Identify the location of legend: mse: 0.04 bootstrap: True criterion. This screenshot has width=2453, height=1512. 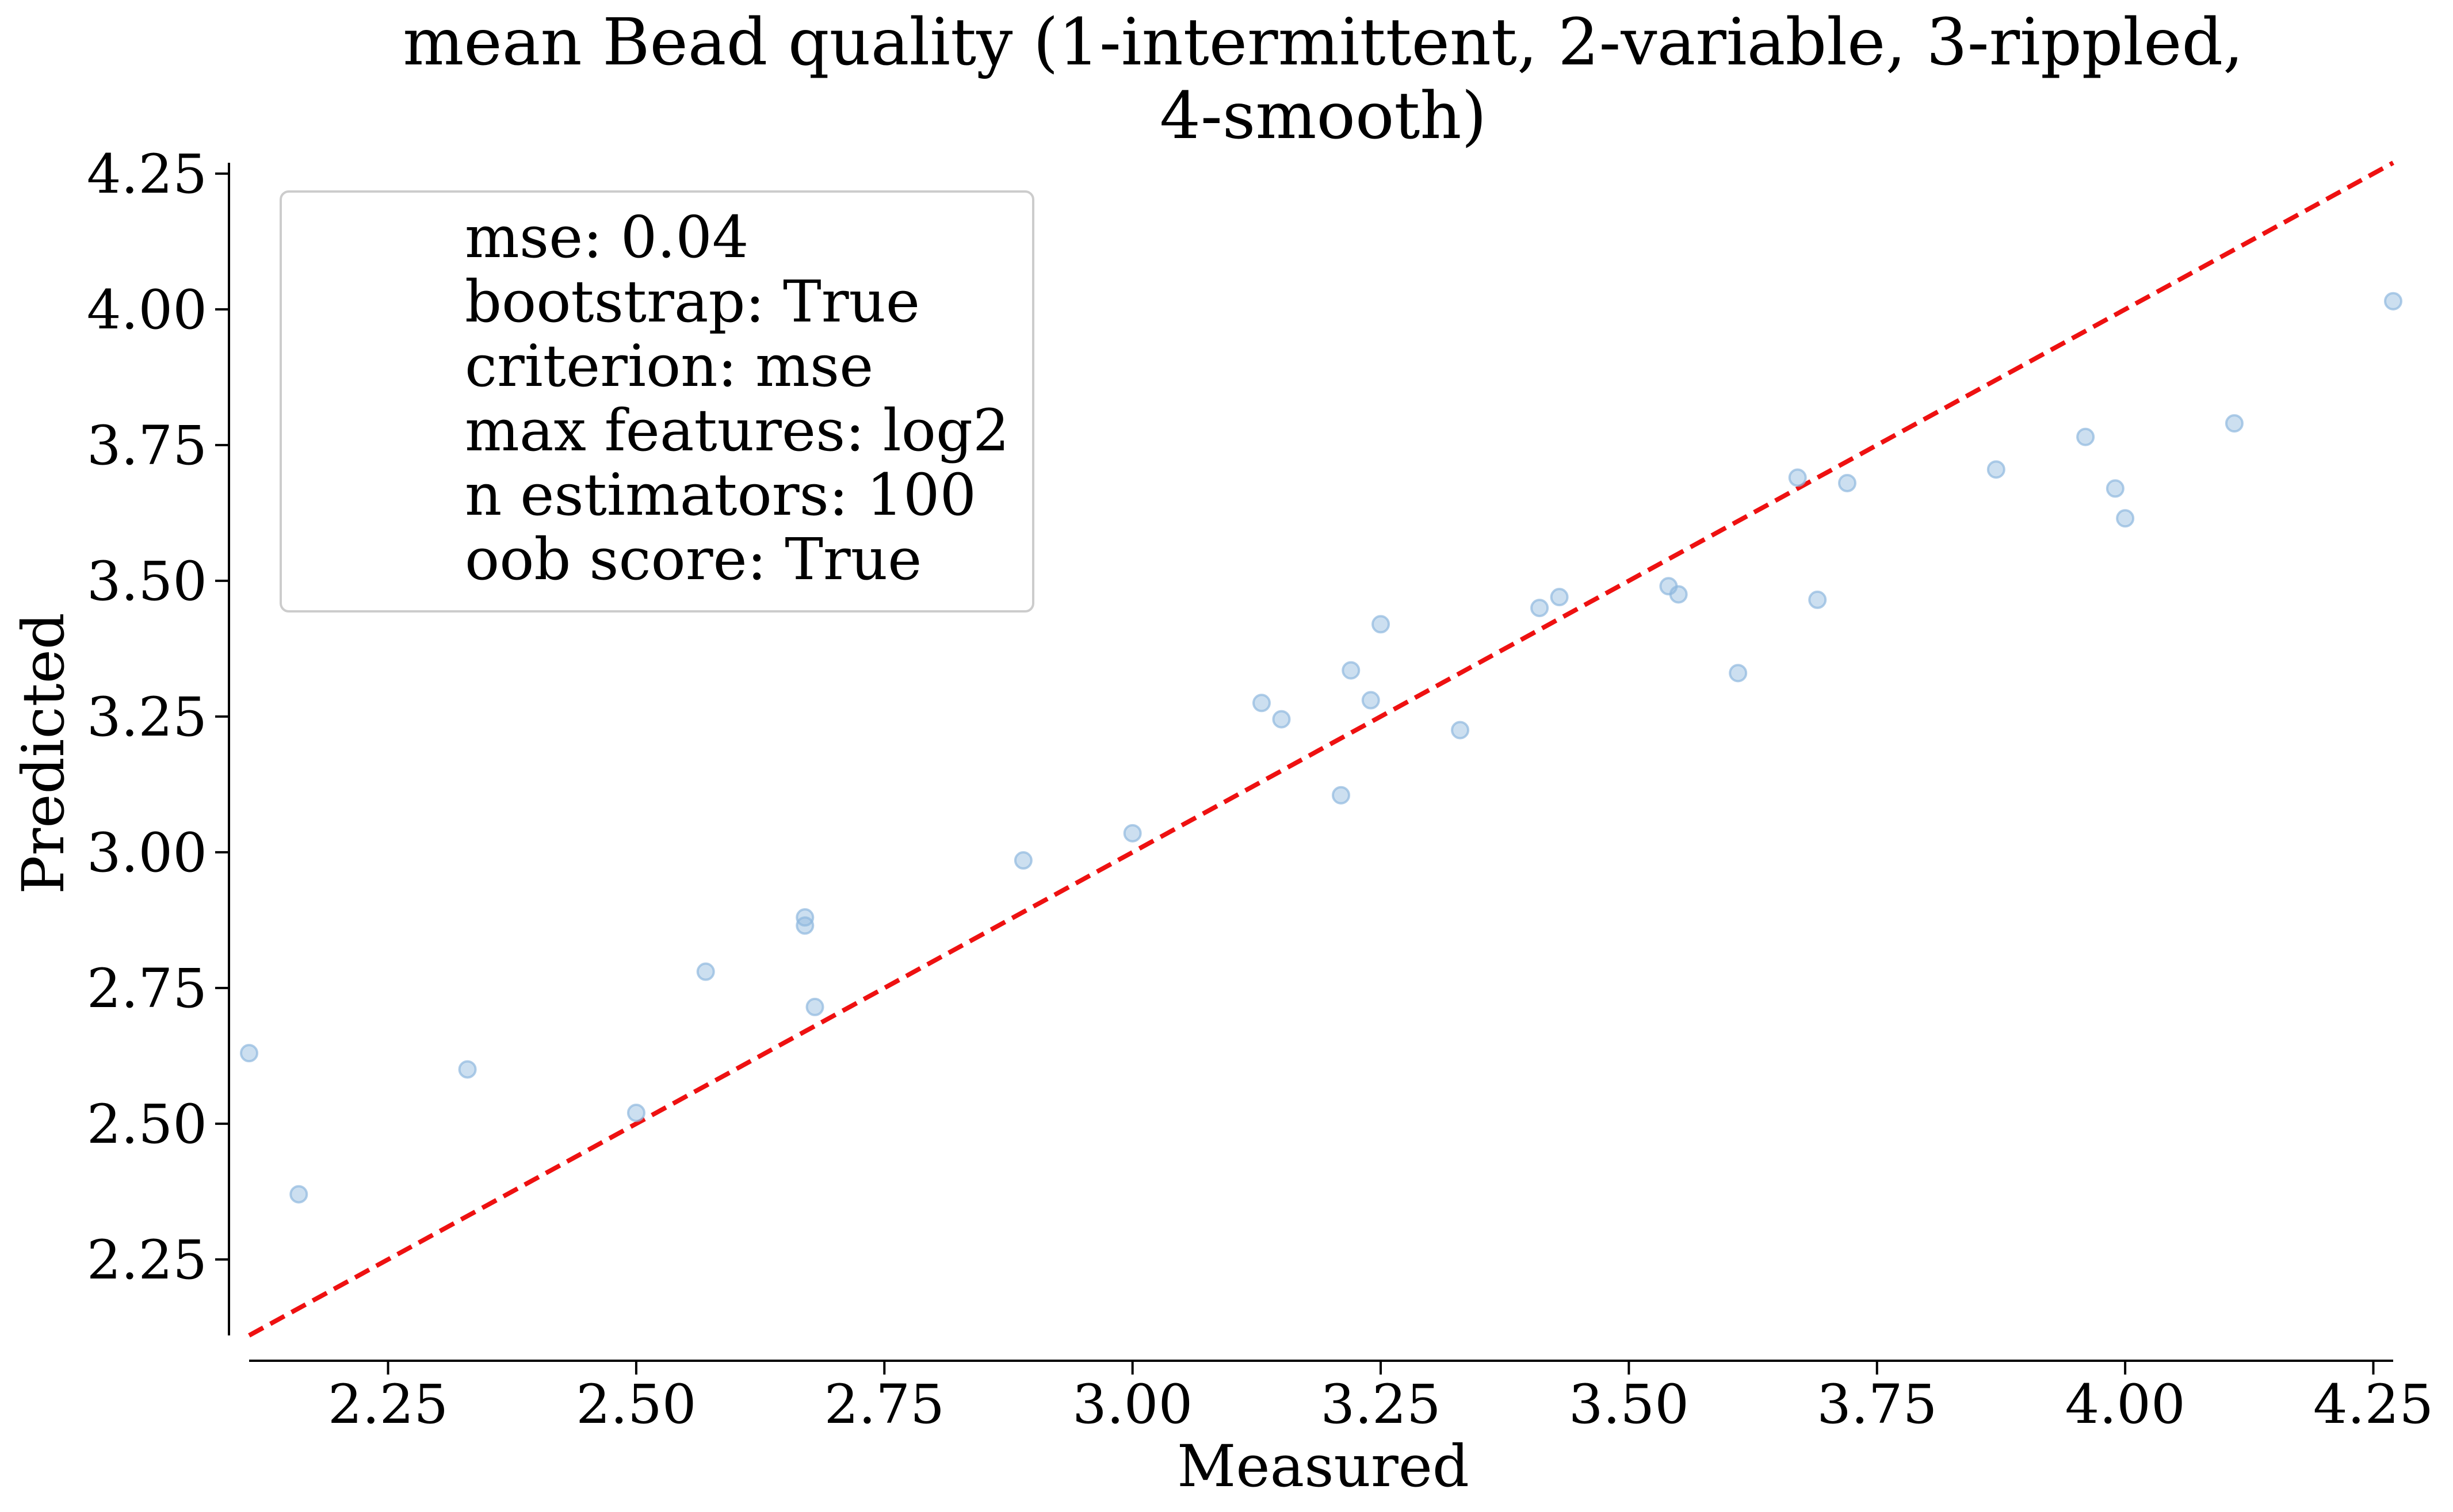
(657, 401).